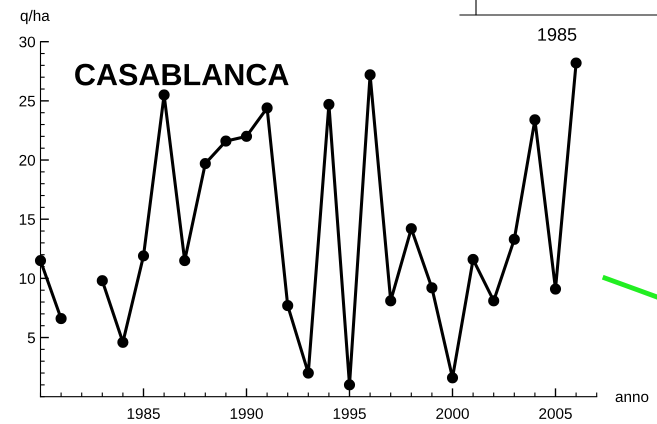 This screenshot has width=657, height=424. I want to click on y-tick-label: 20, so click(27, 160).